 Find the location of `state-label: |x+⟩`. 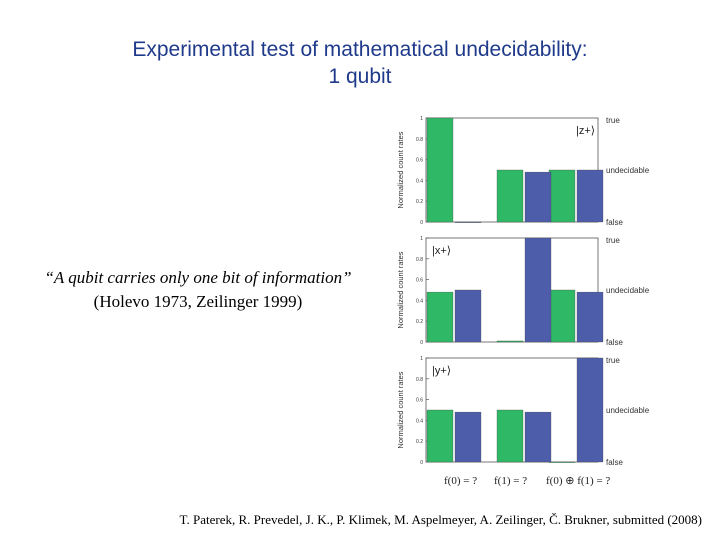

state-label: |x+⟩ is located at coordinates (441, 251).